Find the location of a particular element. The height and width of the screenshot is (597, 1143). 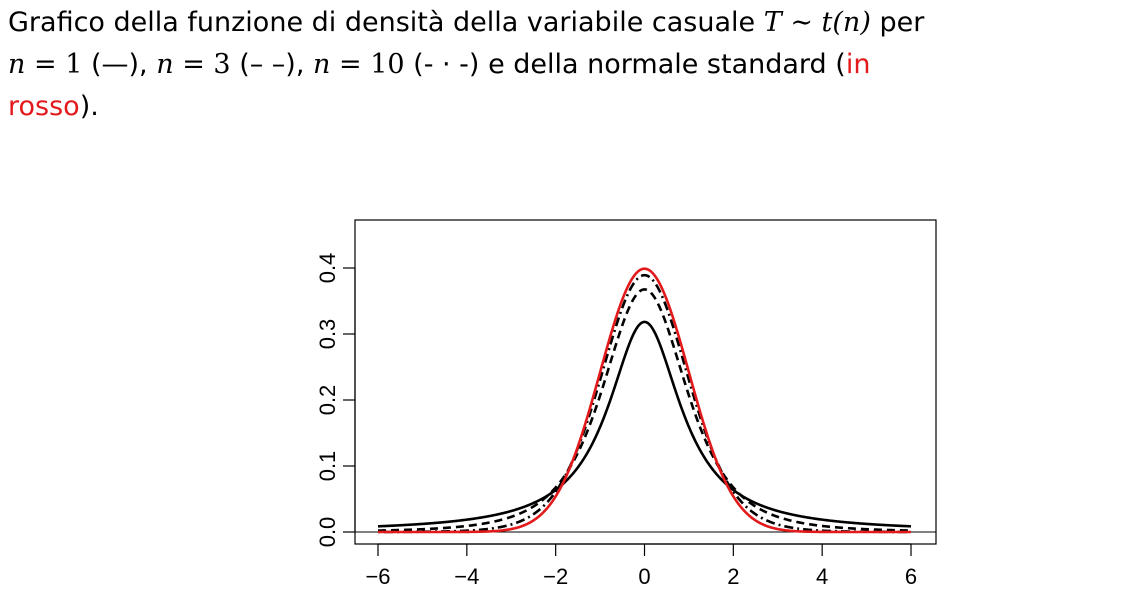

y-tick-label: 0.0 is located at coordinates (327, 532).